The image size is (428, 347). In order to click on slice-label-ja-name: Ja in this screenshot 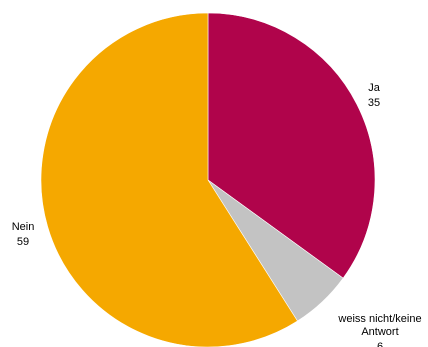, I will do `click(374, 88)`.